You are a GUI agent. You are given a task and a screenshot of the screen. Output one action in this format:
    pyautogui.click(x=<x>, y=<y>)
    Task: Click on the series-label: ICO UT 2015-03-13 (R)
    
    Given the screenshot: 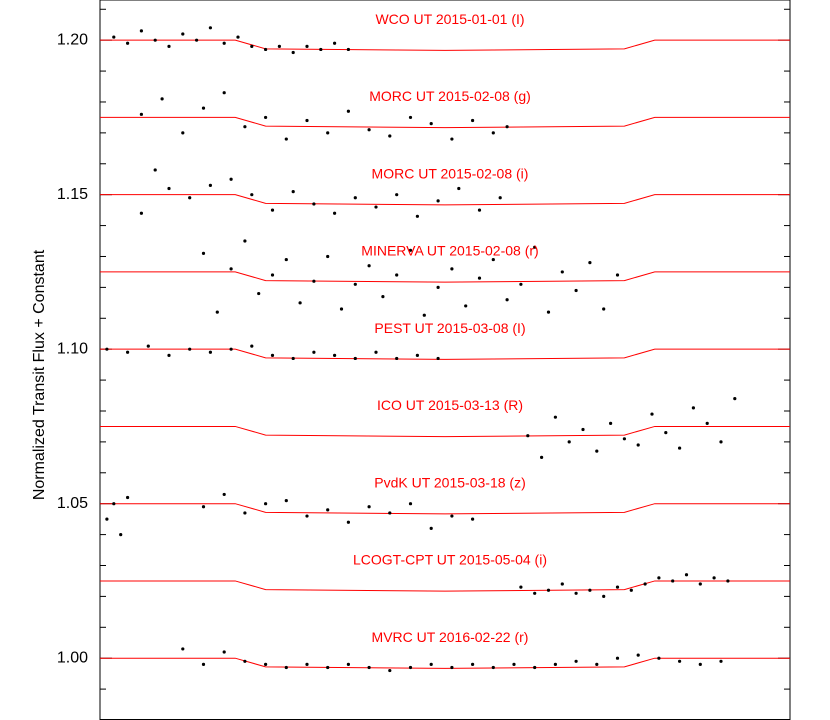 What is the action you would take?
    pyautogui.click(x=450, y=405)
    